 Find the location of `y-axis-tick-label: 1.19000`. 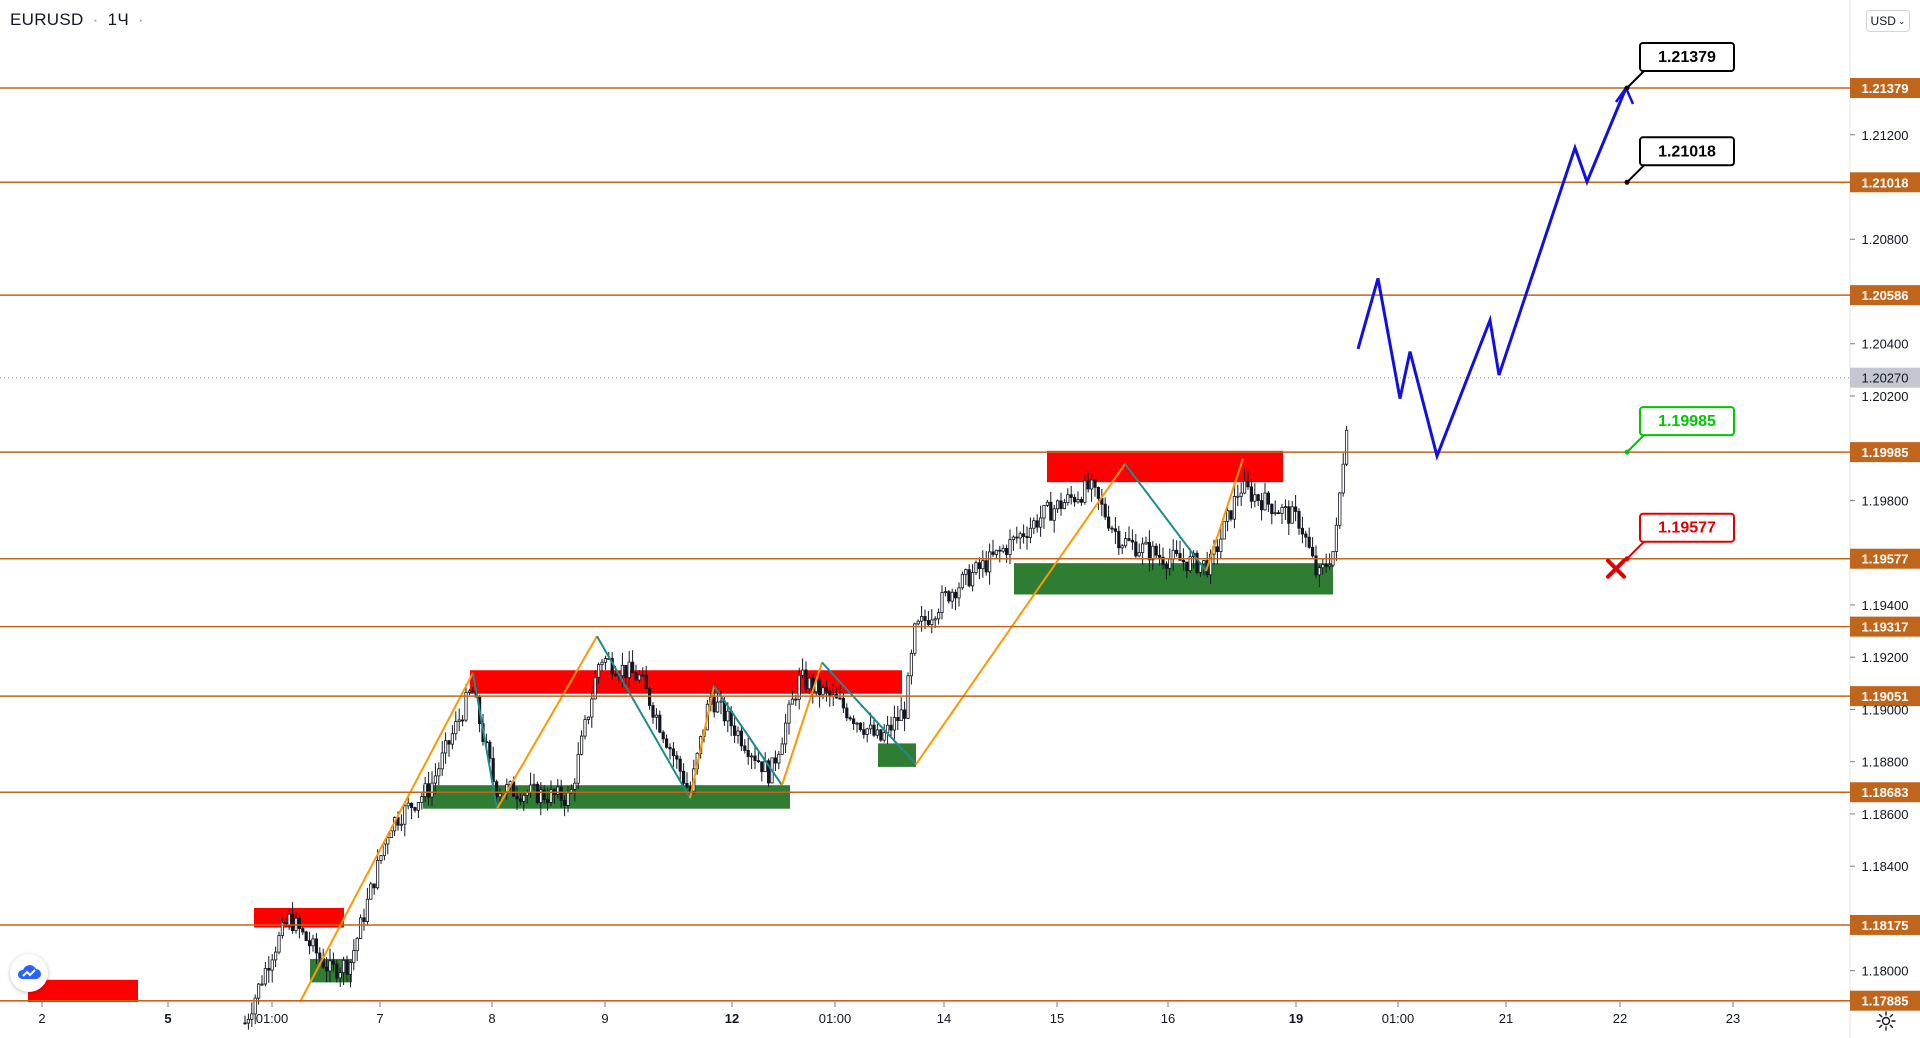

y-axis-tick-label: 1.19000 is located at coordinates (1885, 709).